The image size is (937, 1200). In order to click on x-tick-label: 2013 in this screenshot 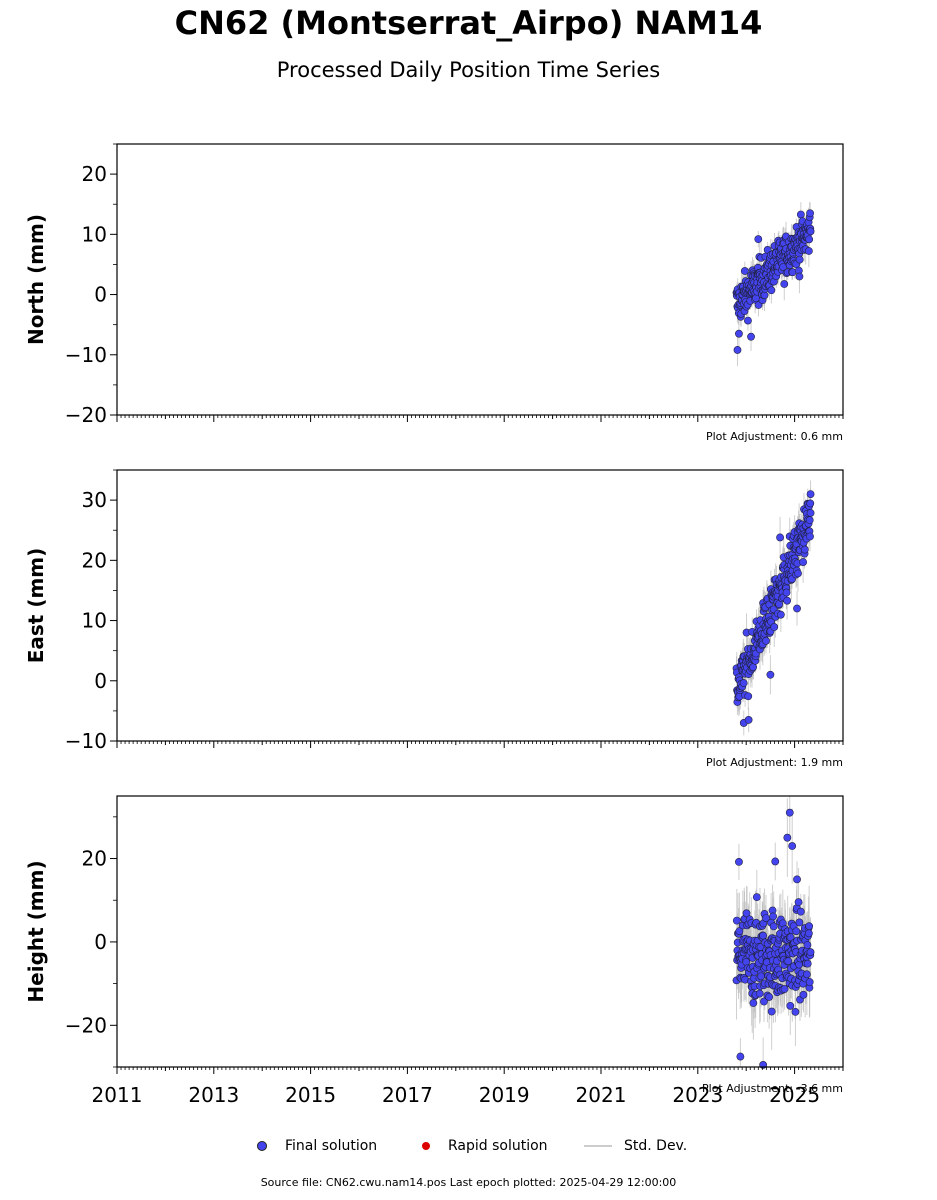, I will do `click(213, 1095)`.